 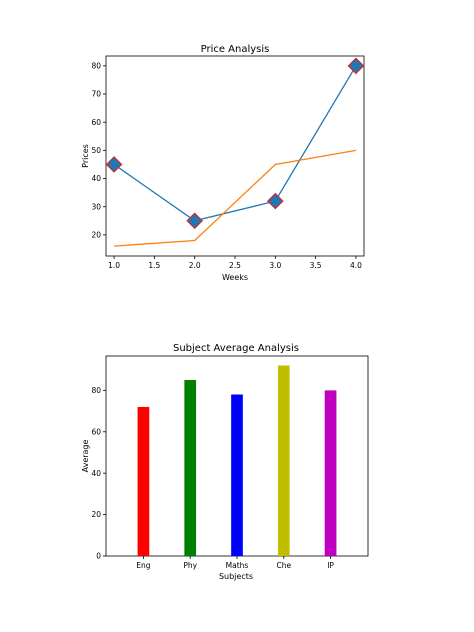 What do you see at coordinates (96, 122) in the screenshot?
I see `chart1-y-tick-label: 60` at bounding box center [96, 122].